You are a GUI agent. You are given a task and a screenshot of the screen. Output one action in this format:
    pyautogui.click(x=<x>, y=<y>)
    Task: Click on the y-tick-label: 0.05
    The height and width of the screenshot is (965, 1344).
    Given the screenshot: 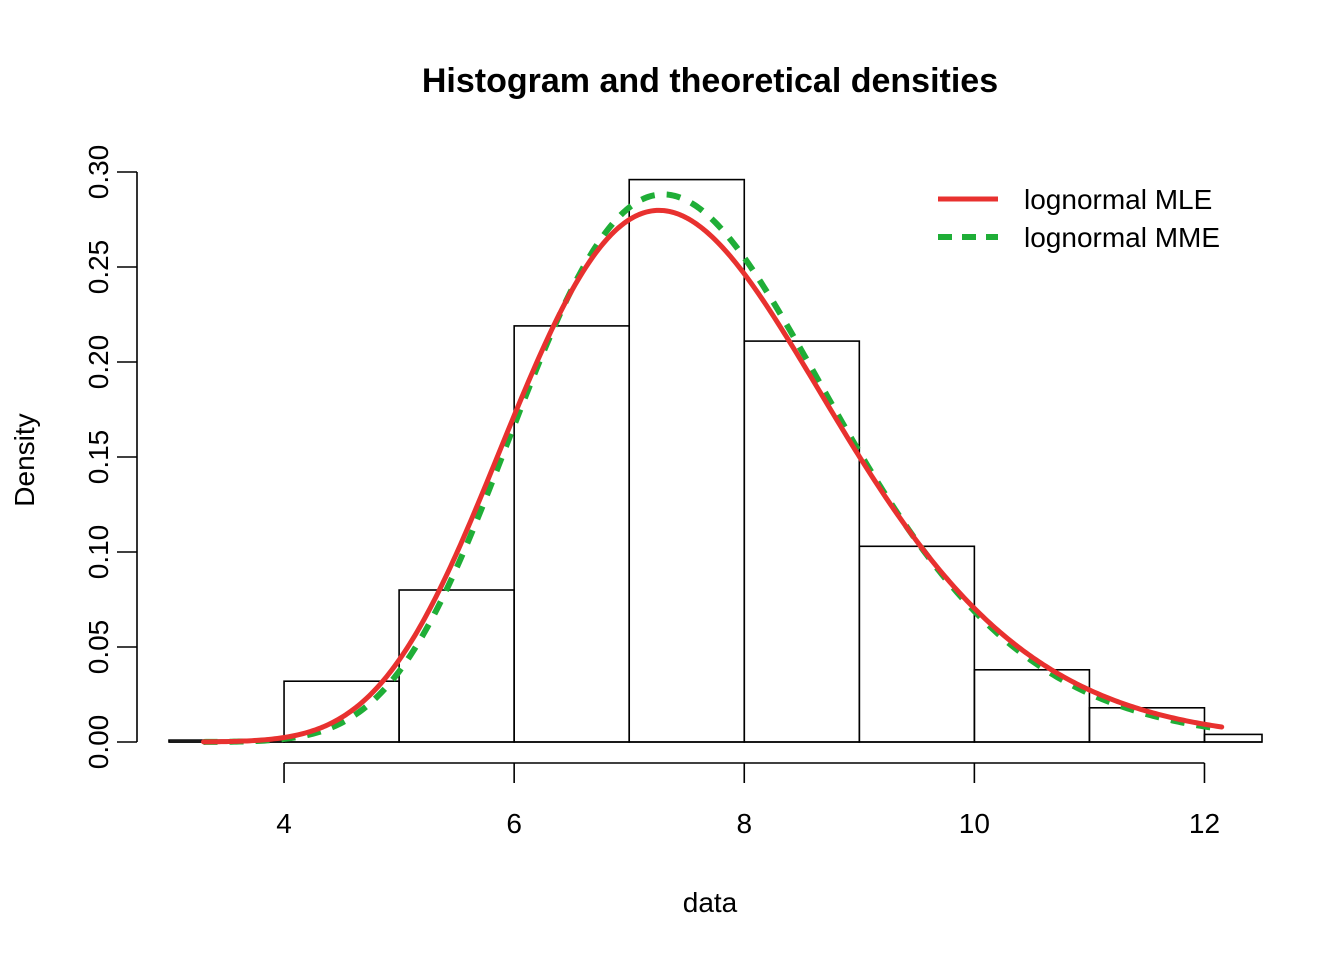 What is the action you would take?
    pyautogui.click(x=98, y=647)
    